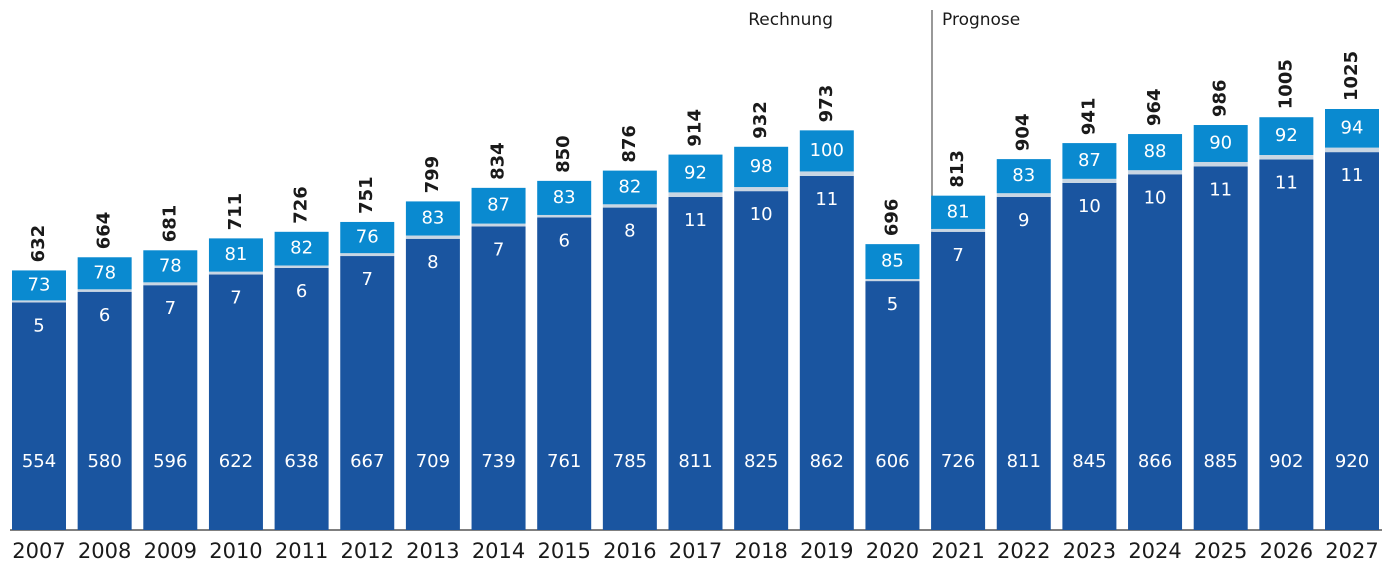 This screenshot has height=565, width=1392. What do you see at coordinates (432, 175) in the screenshot?
I see `total-label: 799` at bounding box center [432, 175].